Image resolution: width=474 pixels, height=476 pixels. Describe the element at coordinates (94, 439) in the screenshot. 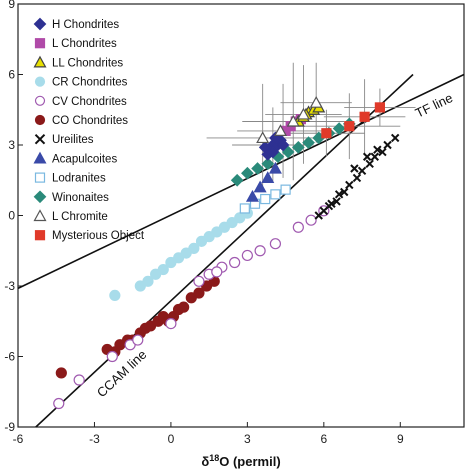

I see `x-tick-label-1: -3` at that location.